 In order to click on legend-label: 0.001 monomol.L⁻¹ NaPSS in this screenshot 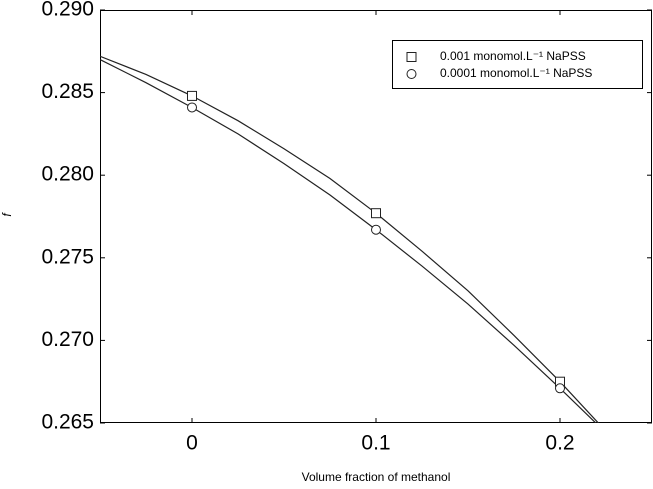, I will do `click(513, 56)`.